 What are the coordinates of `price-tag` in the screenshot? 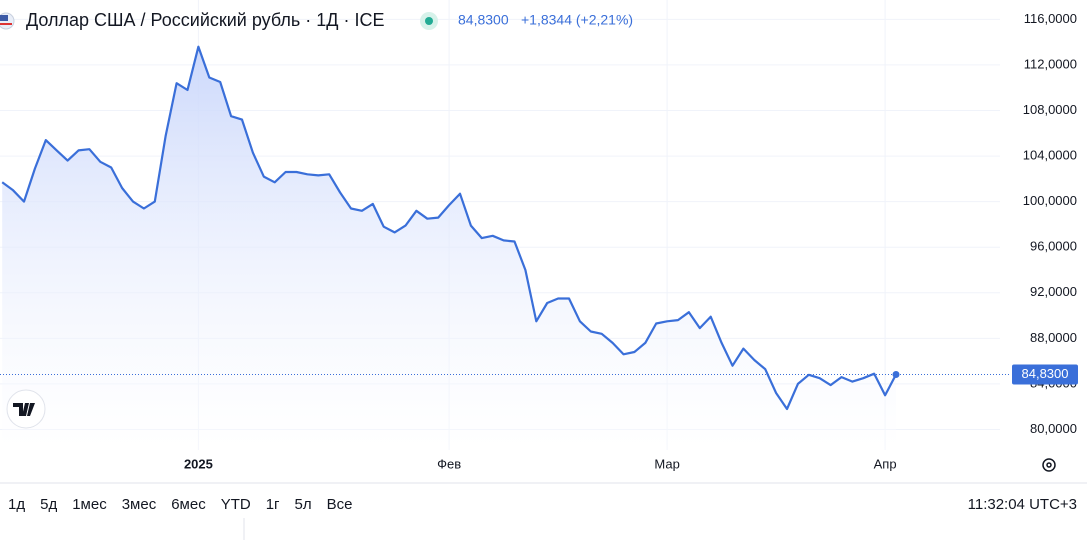 It's located at (1045, 374).